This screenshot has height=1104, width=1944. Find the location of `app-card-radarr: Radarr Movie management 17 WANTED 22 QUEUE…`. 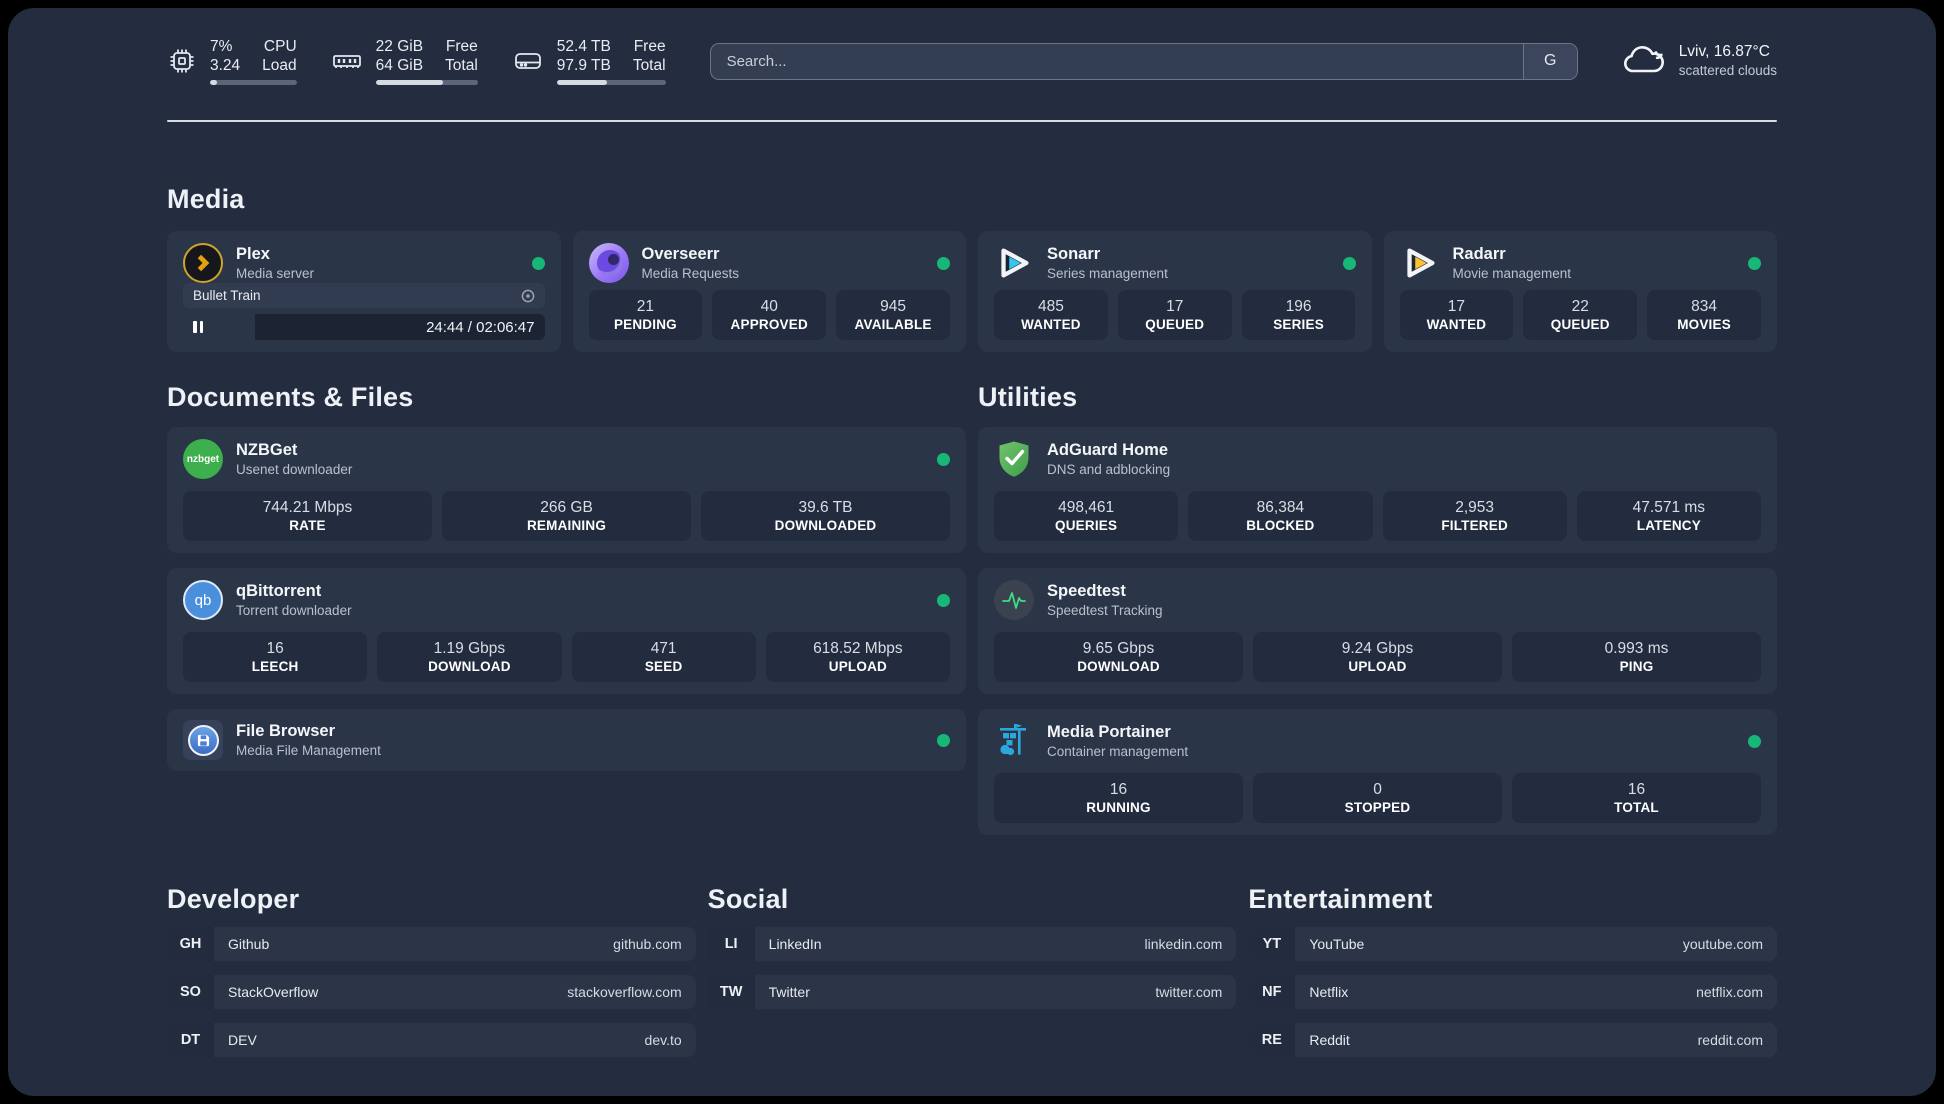

app-card-radarr: Radarr Movie management 17 WANTED 22 QUEUE… is located at coordinates (1580, 291).